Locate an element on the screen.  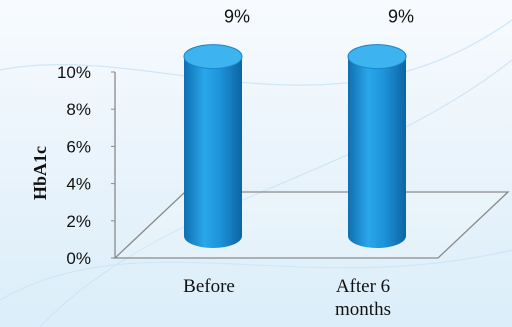
y-tick-label: 8% is located at coordinates (78, 109).